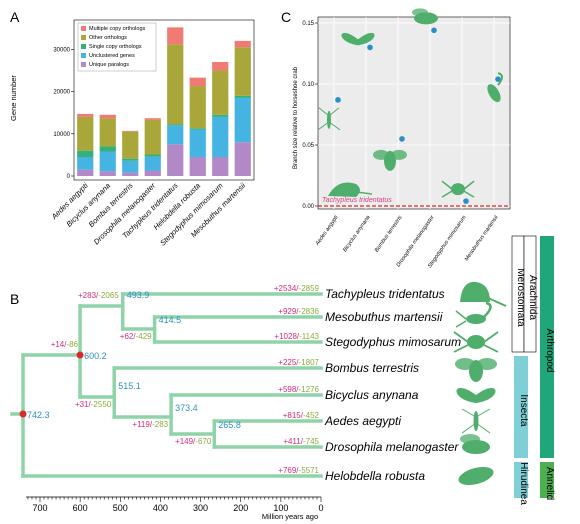 The width and height of the screenshot is (580, 524). What do you see at coordinates (393, 342) in the screenshot?
I see `species-name: Stegodyphus mimosarum` at bounding box center [393, 342].